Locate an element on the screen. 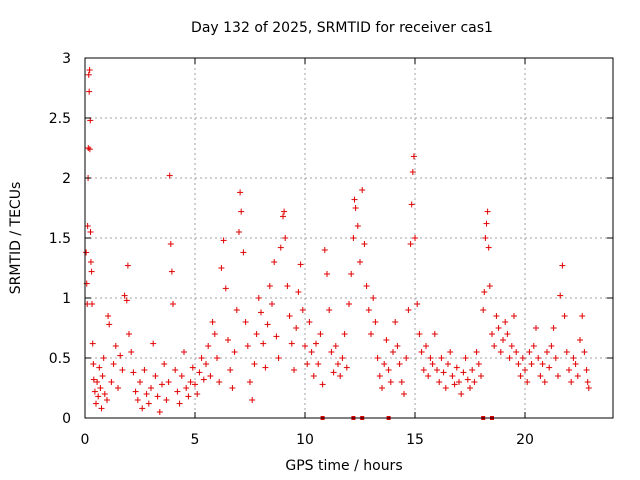 Image resolution: width=640 pixels, height=480 pixels. x-tick-label: 5 is located at coordinates (195, 440).